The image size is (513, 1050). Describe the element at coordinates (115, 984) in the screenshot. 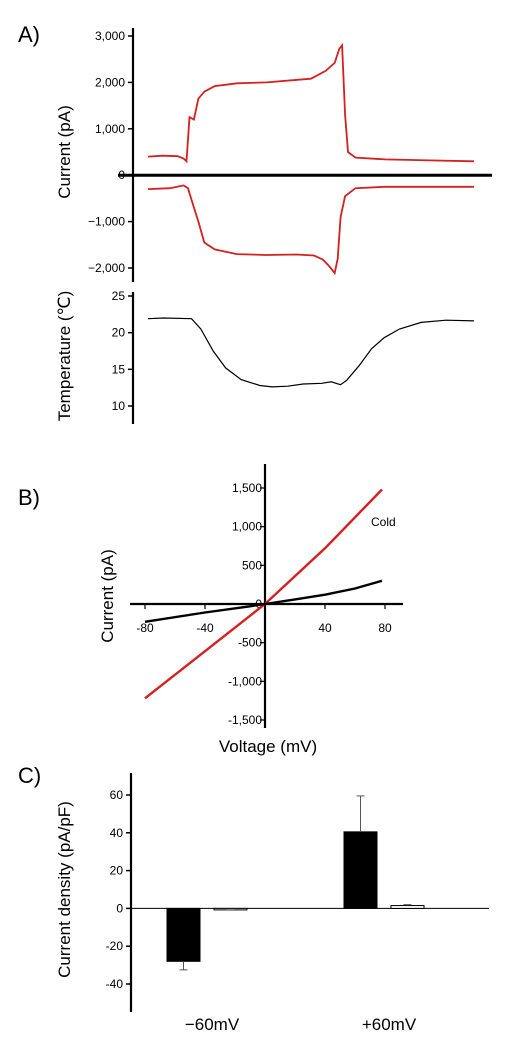

I see `y-tick-label: -40` at that location.